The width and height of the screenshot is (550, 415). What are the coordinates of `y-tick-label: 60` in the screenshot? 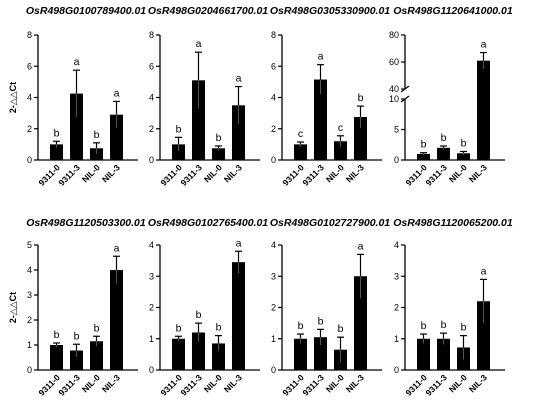 It's located at (394, 62).